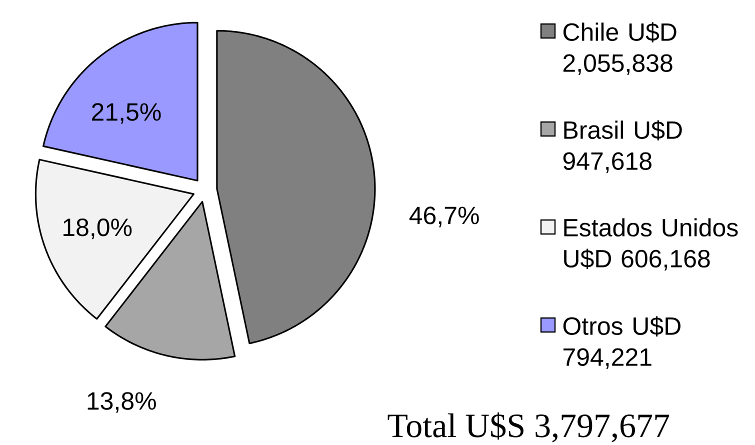 This screenshot has width=755, height=445. What do you see at coordinates (621, 342) in the screenshot?
I see `legend-label: Otros U$D 794,221` at bounding box center [621, 342].